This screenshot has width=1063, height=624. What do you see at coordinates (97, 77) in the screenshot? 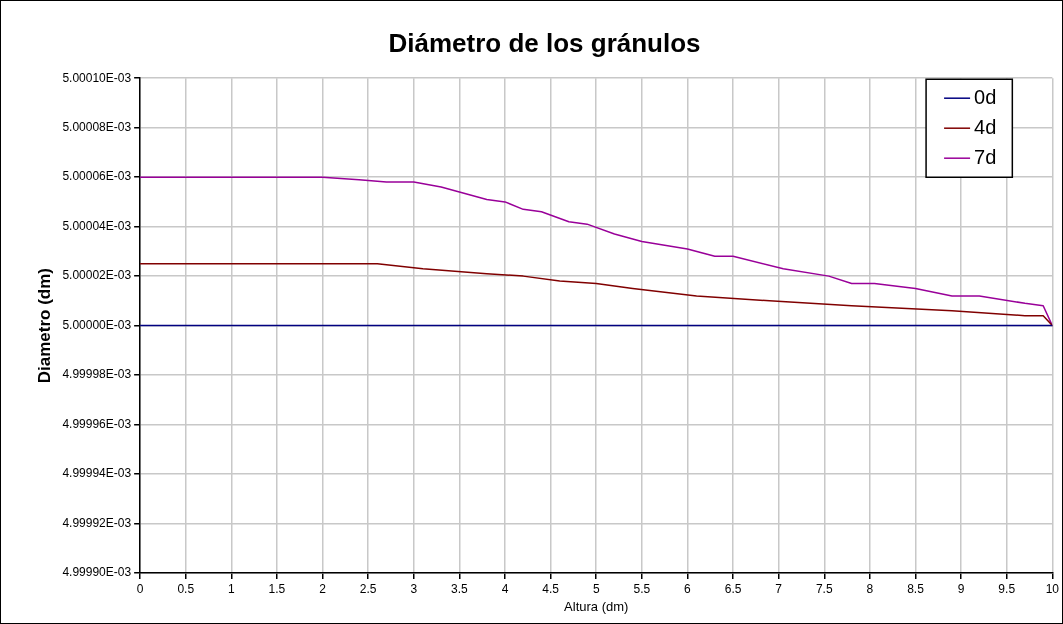
I see `y-tick-label: 5.00010E-03` at bounding box center [97, 77].